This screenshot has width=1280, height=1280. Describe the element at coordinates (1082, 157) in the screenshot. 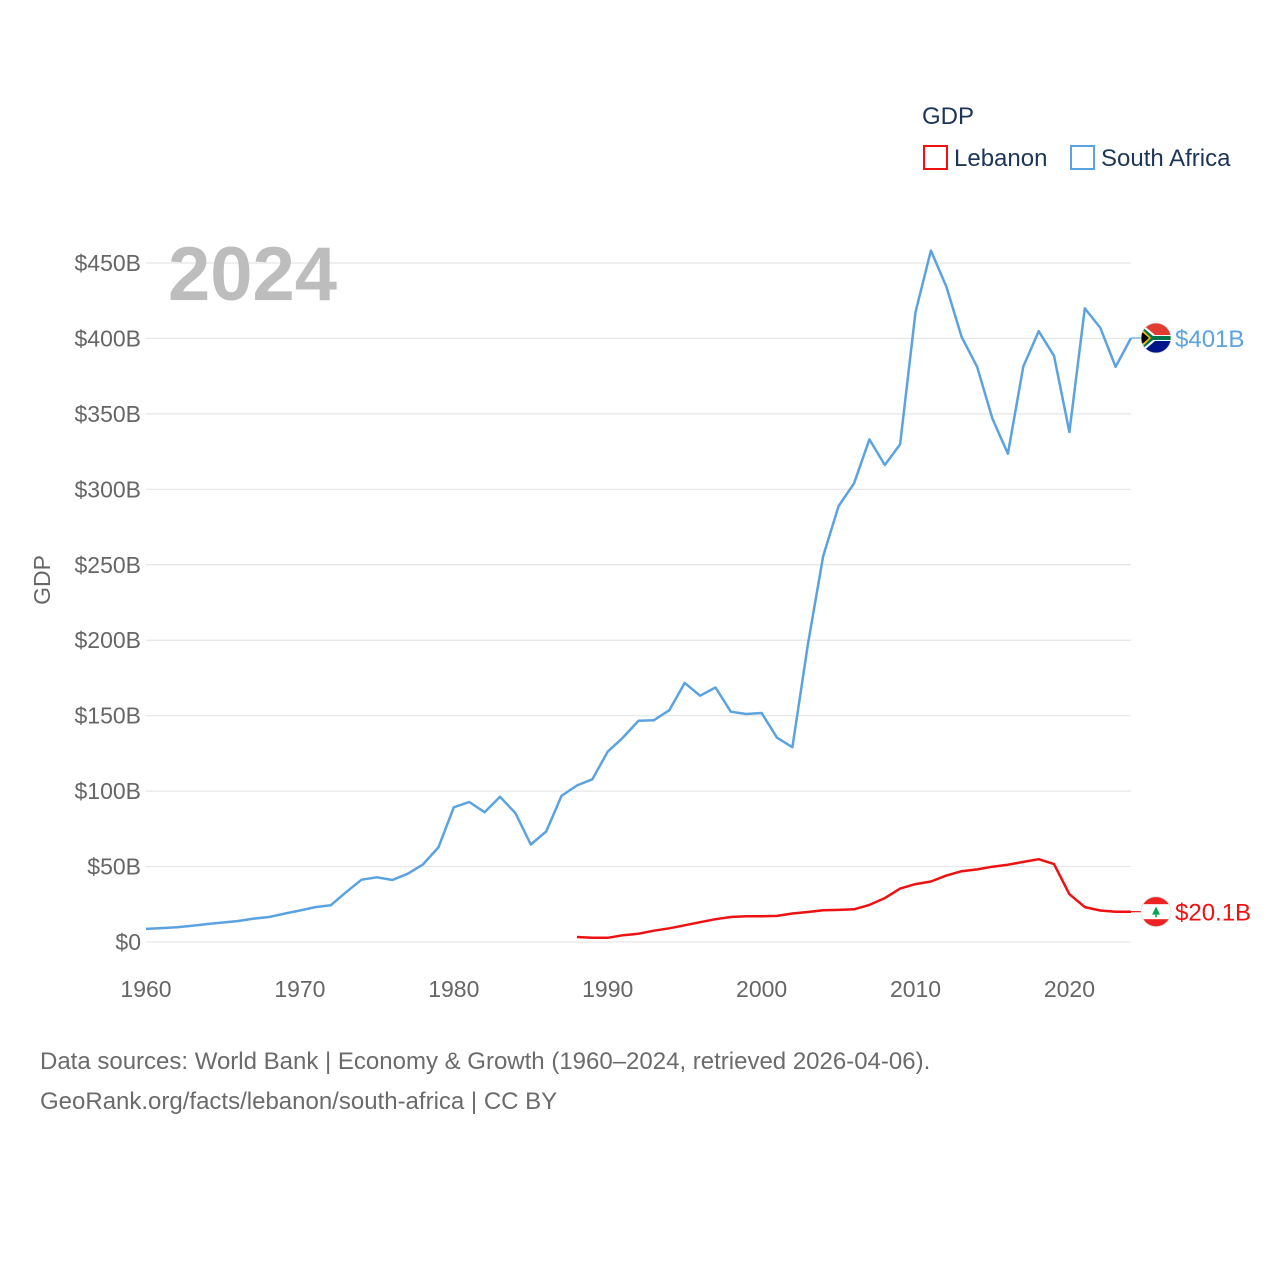

I see `legend-swatch-south-africa` at that location.